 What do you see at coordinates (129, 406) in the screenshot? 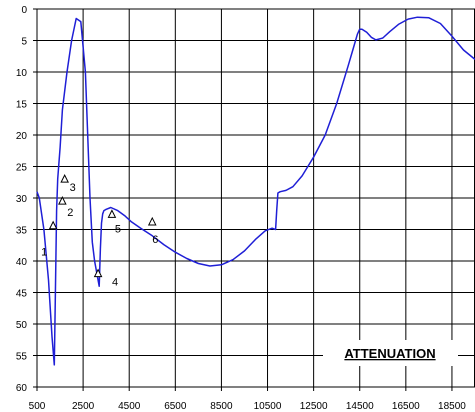
I see `x-tick-label: 4500` at bounding box center [129, 406].